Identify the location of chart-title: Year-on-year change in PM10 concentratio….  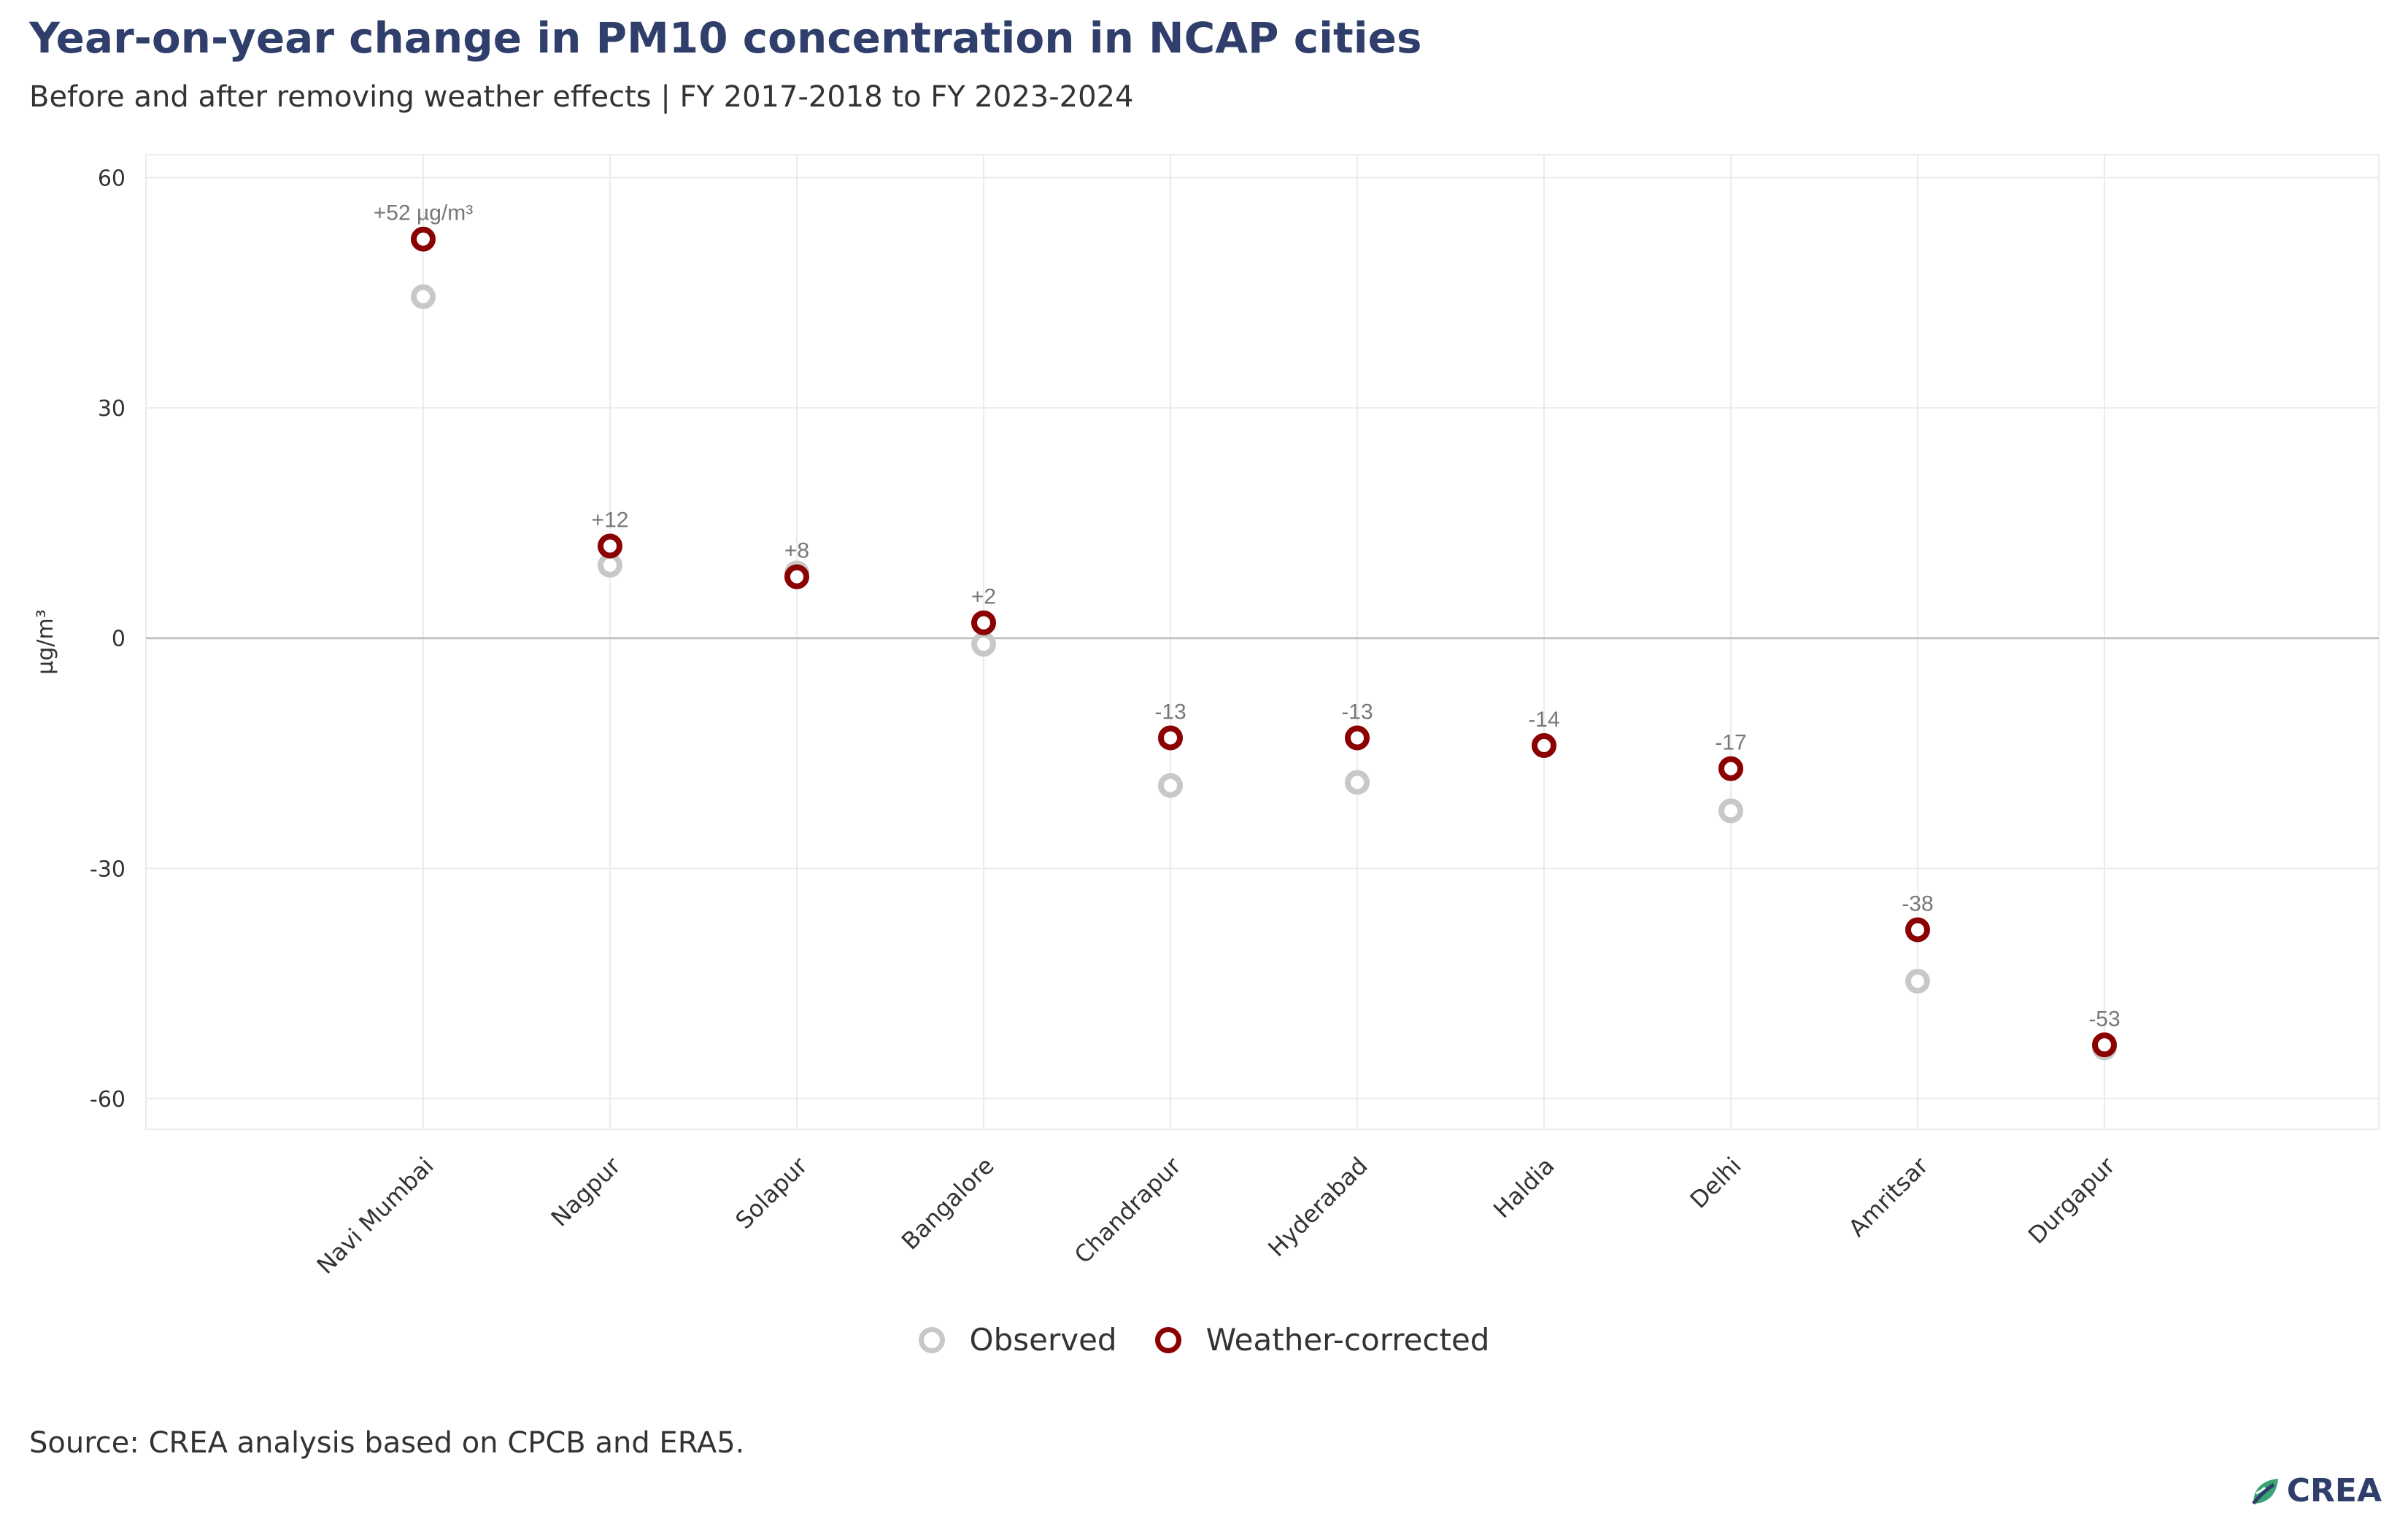
(725, 38).